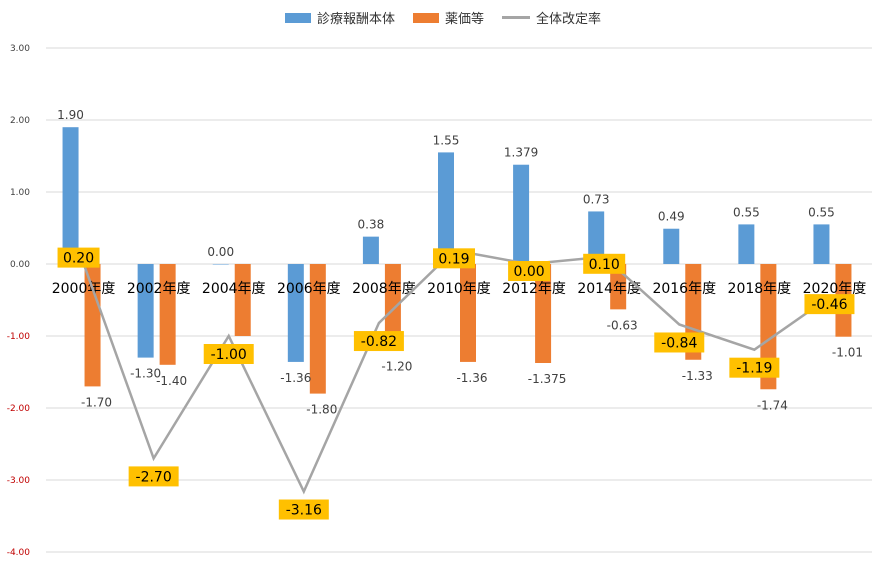 The width and height of the screenshot is (886, 567). I want to click on y-tick-label: -1.00, so click(19, 337).